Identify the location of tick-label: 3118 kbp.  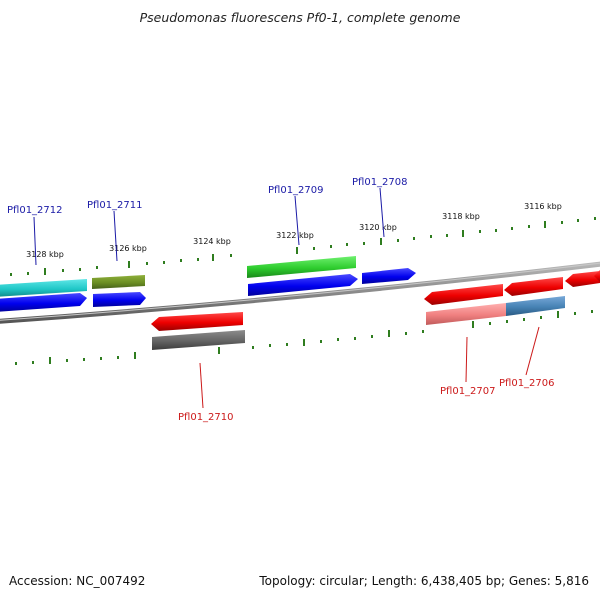
(461, 216).